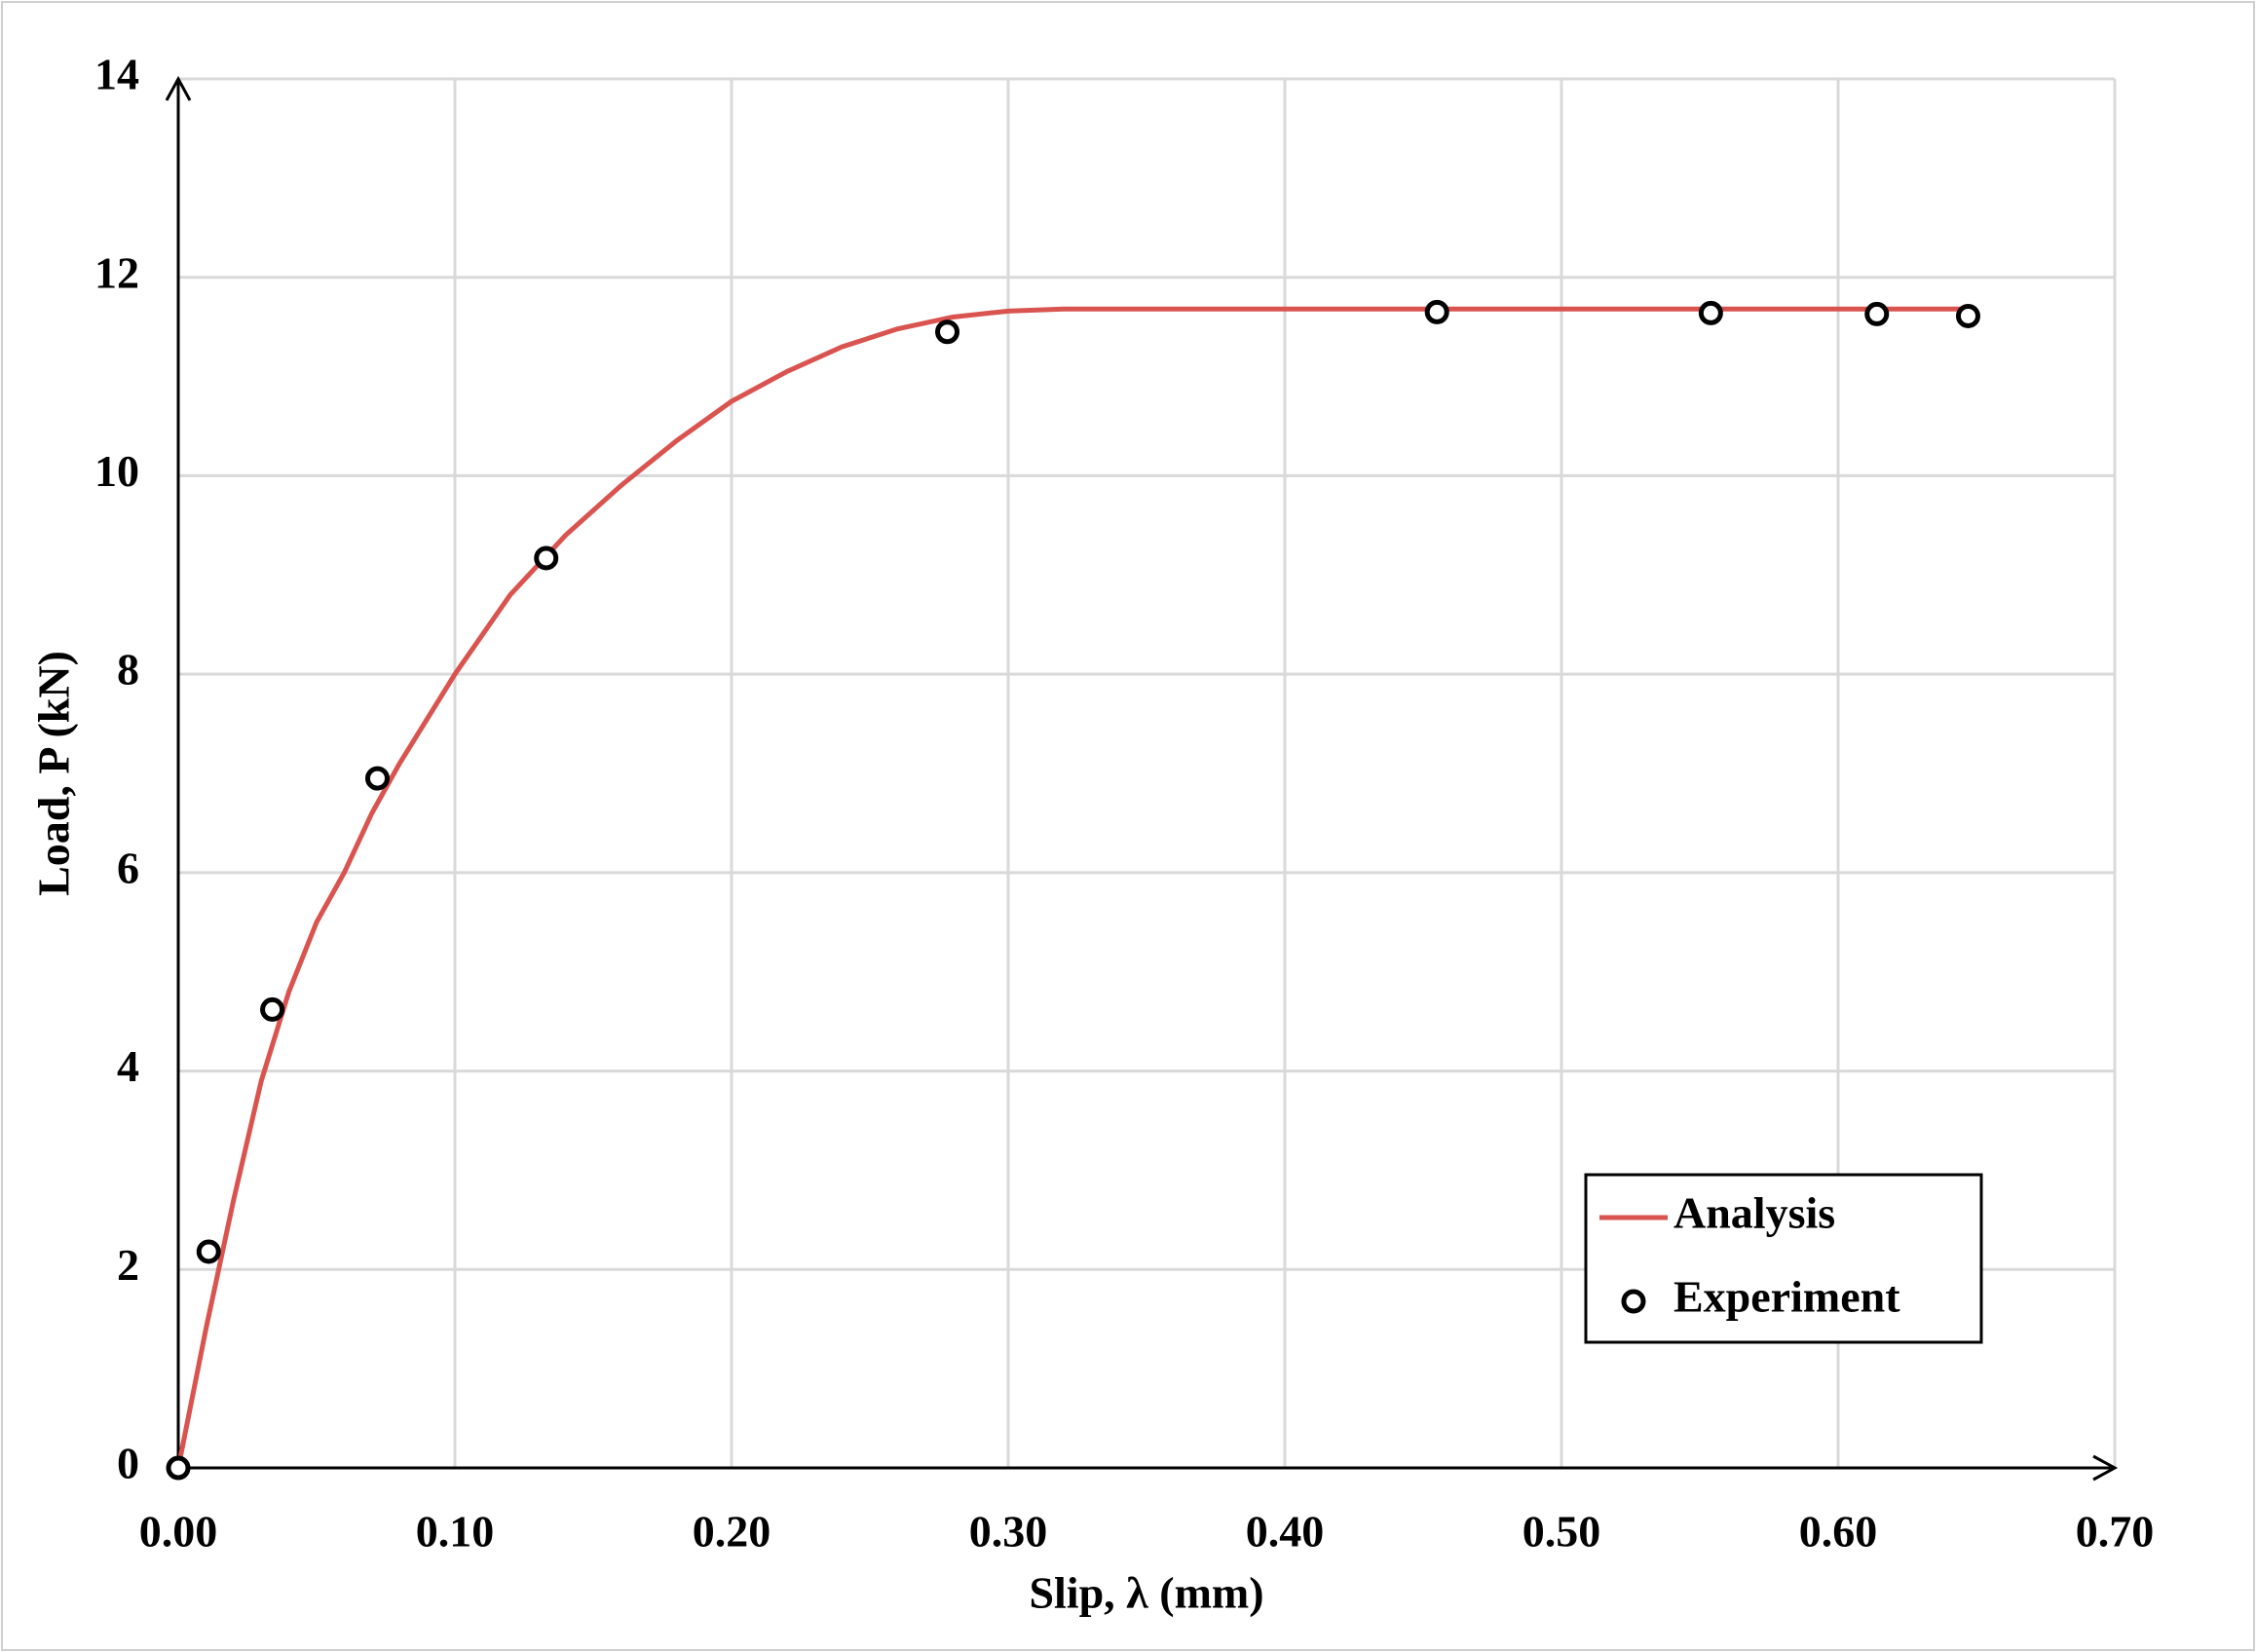 The height and width of the screenshot is (1652, 2256). Describe the element at coordinates (732, 1532) in the screenshot. I see `x-tick-label: 0.20` at that location.